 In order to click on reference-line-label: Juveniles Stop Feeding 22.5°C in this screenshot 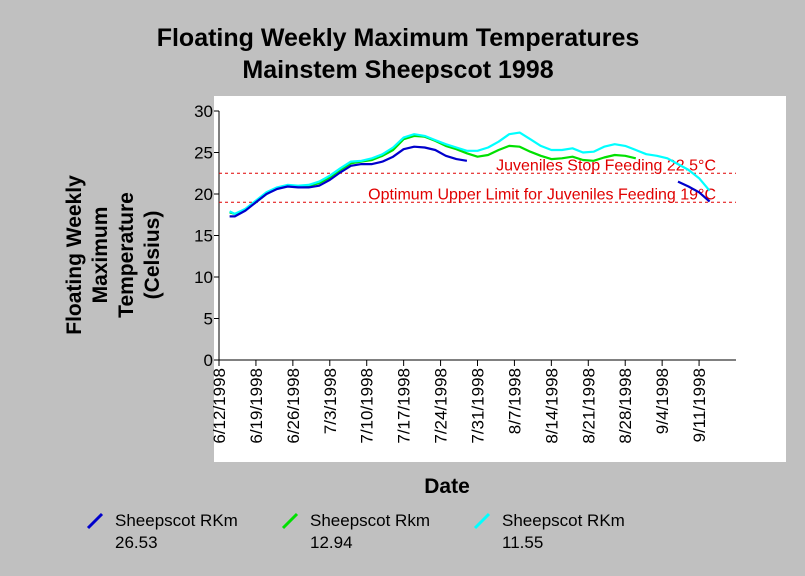, I will do `click(606, 165)`.